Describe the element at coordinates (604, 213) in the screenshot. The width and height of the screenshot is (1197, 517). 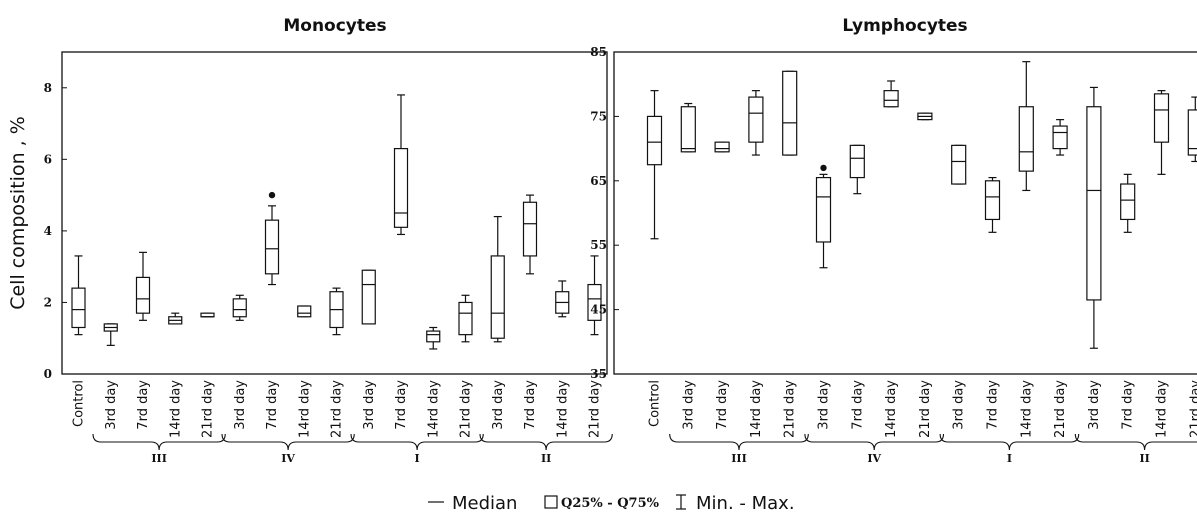
I see `y-axis: 35 45 55 65 75 85` at that location.